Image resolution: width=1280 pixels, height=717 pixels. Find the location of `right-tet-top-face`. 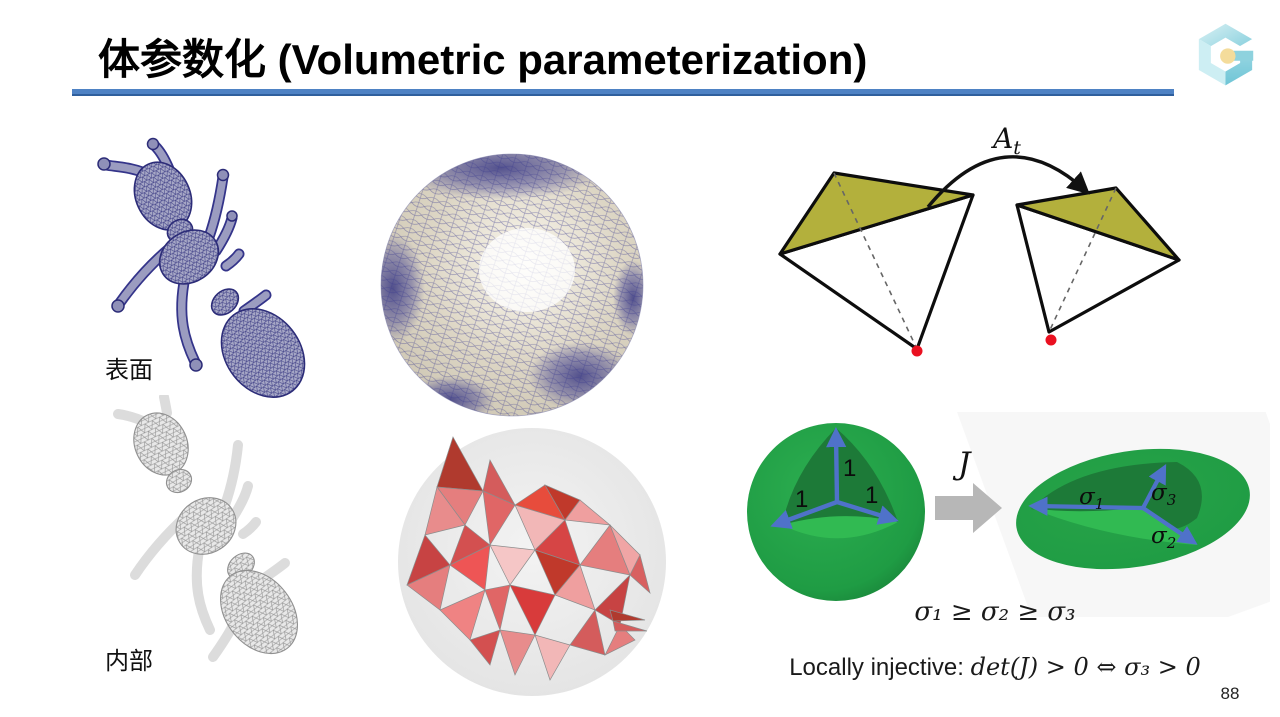

right-tet-top-face is located at coordinates (1098, 224).